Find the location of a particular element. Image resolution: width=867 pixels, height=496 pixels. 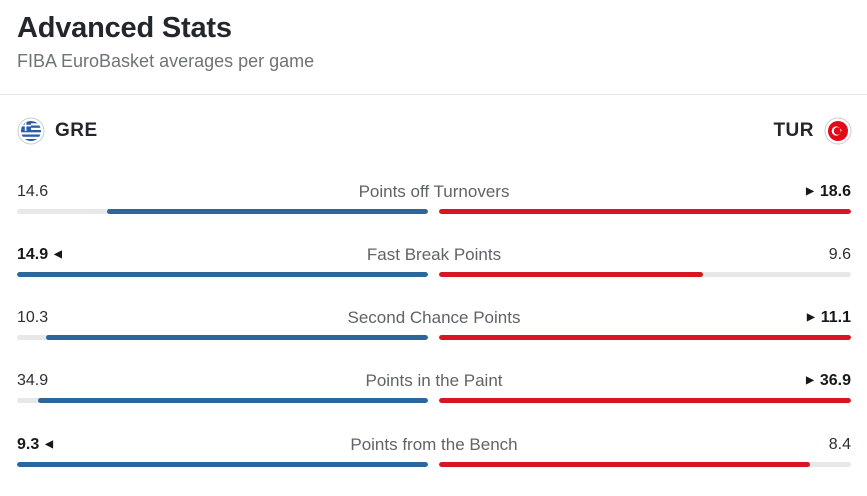

turkey-flag-icon is located at coordinates (838, 131).